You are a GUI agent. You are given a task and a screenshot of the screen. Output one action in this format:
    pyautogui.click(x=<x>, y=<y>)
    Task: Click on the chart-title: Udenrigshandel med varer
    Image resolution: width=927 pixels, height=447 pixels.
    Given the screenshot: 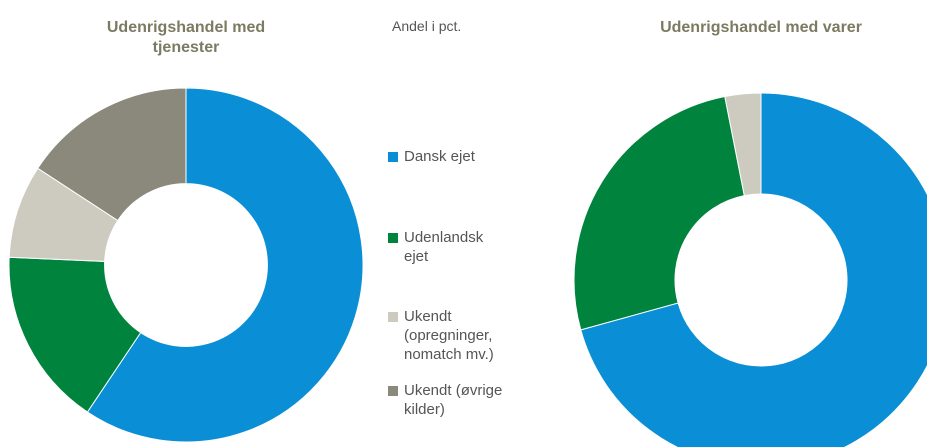 What is the action you would take?
    pyautogui.click(x=761, y=27)
    